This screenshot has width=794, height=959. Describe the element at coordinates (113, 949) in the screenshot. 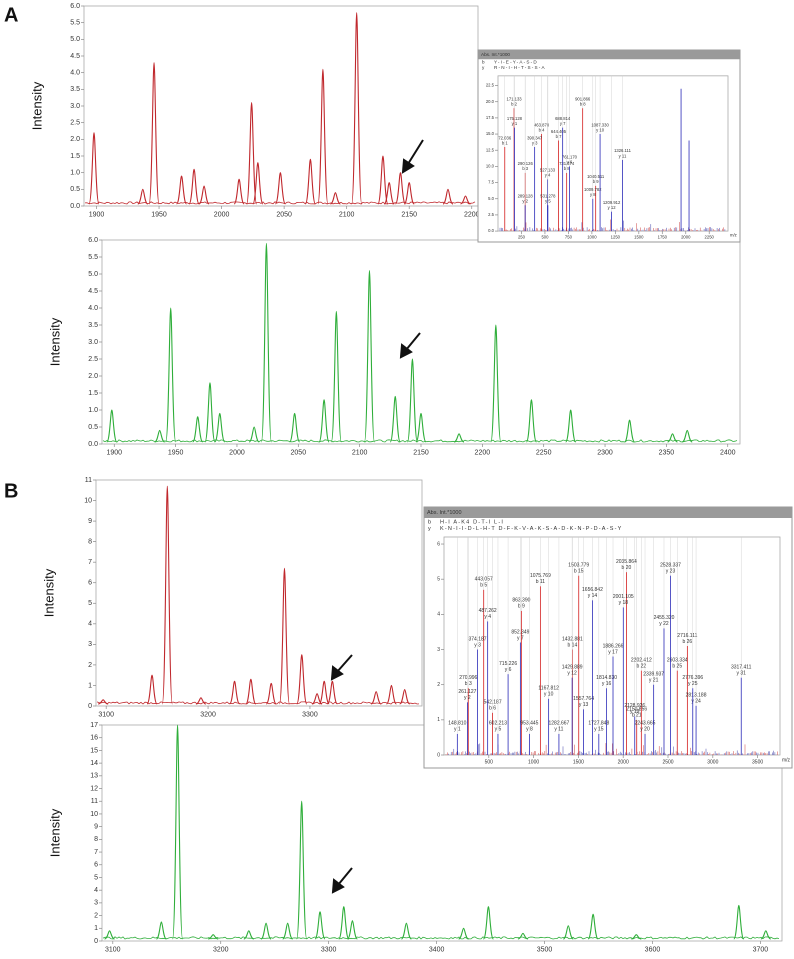

I see `x-tick-label: 3100` at that location.